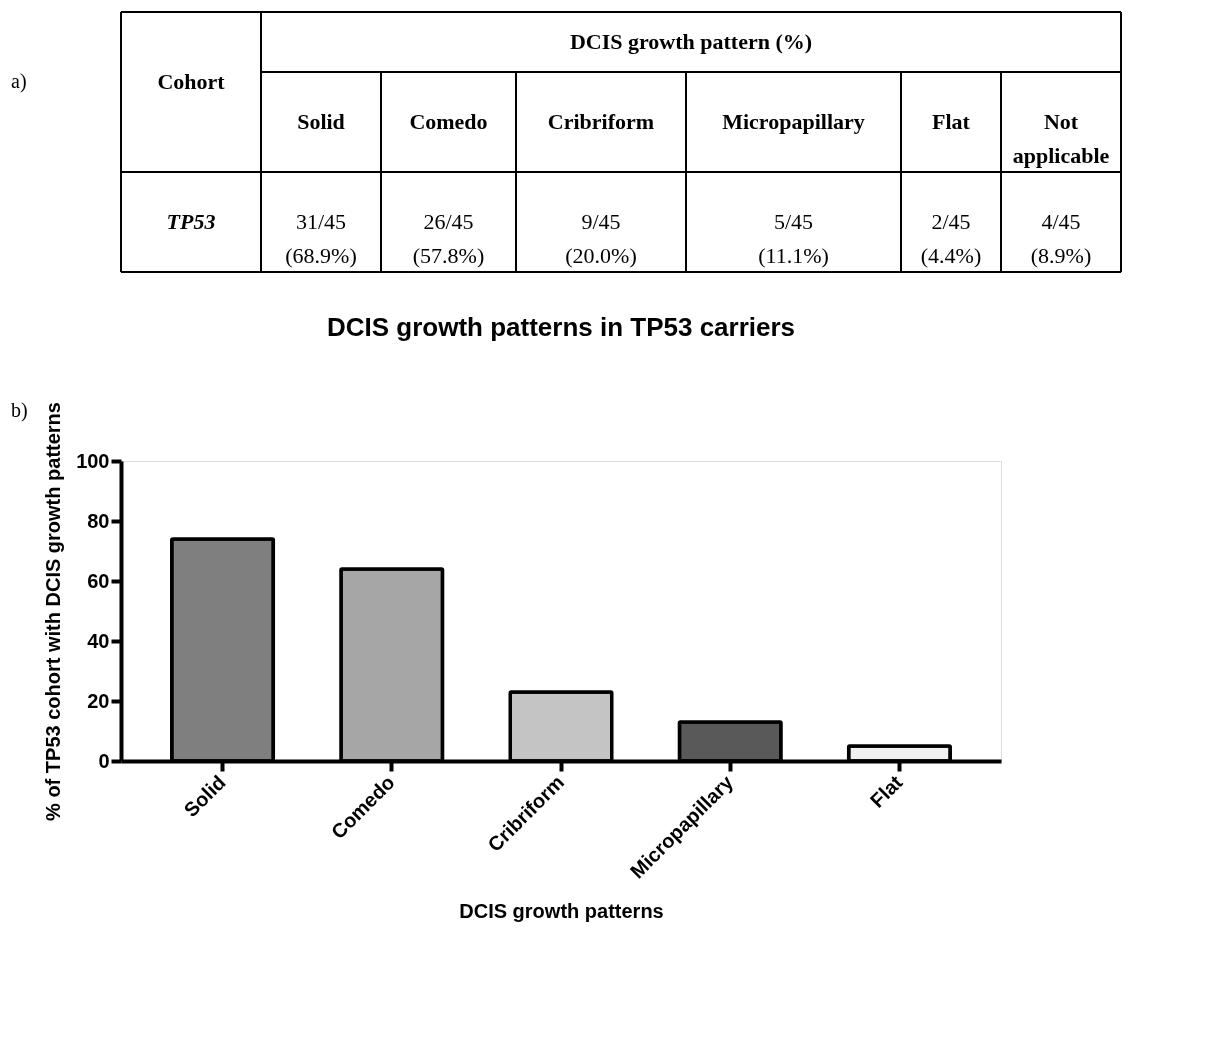 The width and height of the screenshot is (1211, 1062). Describe the element at coordinates (793, 121) in the screenshot. I see `category-label: Micropapillary` at that location.